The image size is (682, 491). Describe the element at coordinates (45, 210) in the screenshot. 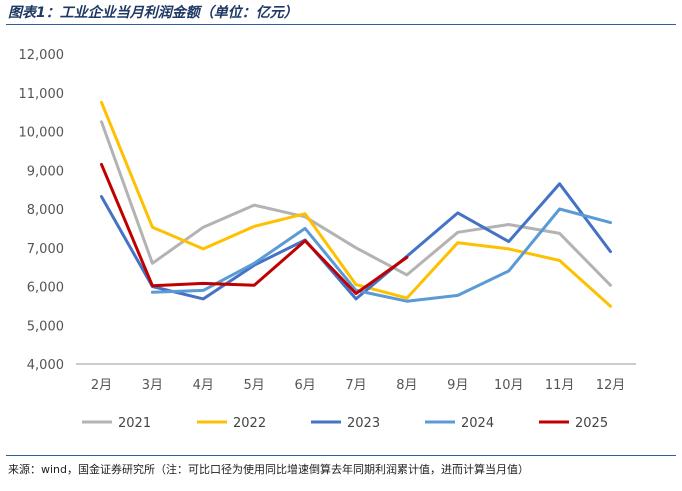

I see `y-tick-label: 8,000` at that location.